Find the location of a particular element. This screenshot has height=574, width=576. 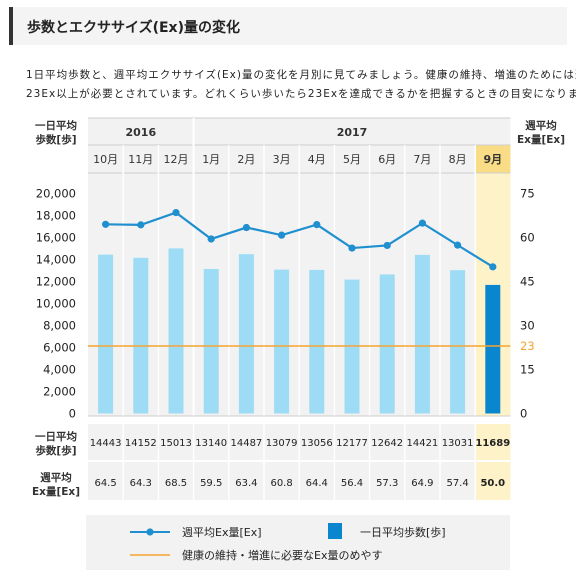

table-steps-cell: 14152 is located at coordinates (141, 443).